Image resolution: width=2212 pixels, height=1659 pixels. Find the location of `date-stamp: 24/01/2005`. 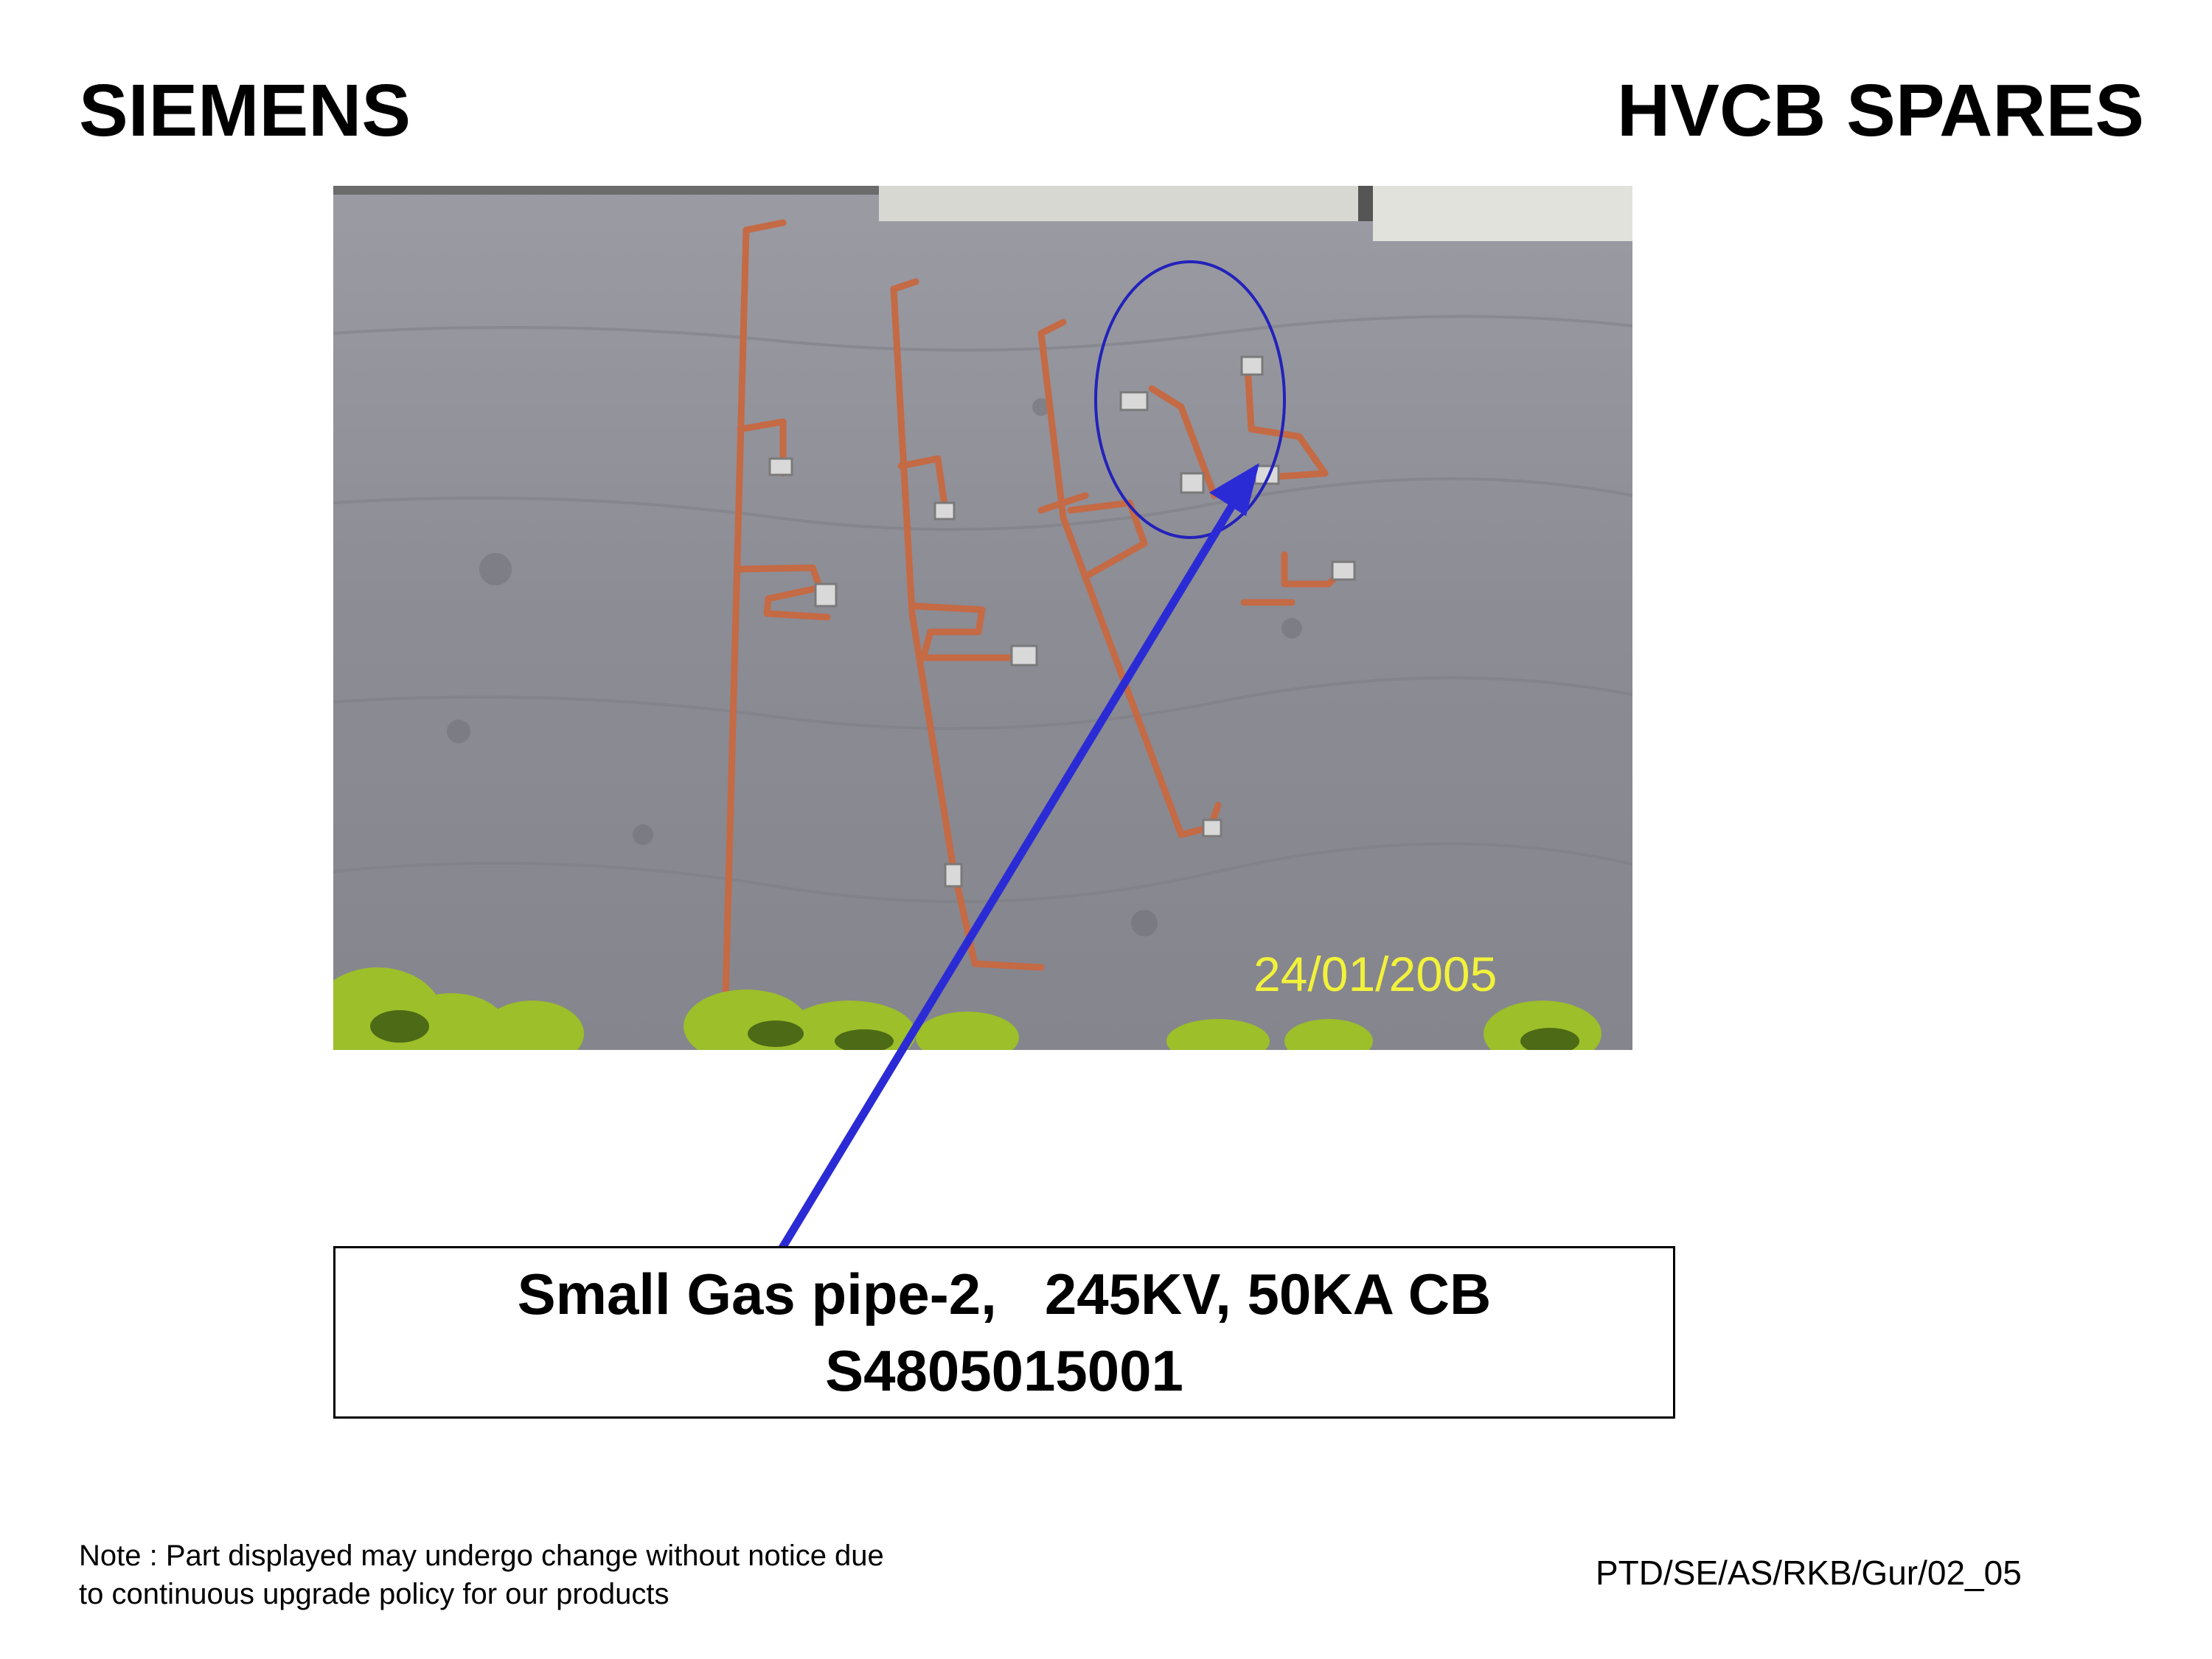

date-stamp: 24/01/2005 is located at coordinates (1375, 974).